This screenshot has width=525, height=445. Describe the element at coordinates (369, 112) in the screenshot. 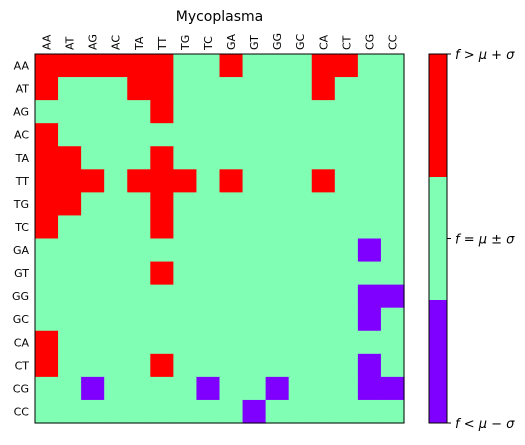

I see `heatmap-cell-AG-CG` at that location.